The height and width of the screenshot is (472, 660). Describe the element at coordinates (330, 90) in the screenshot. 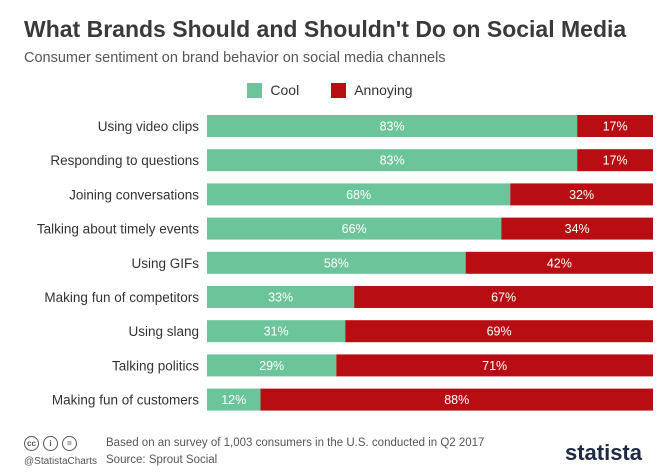

I see `legend: Cool Annoying` at that location.